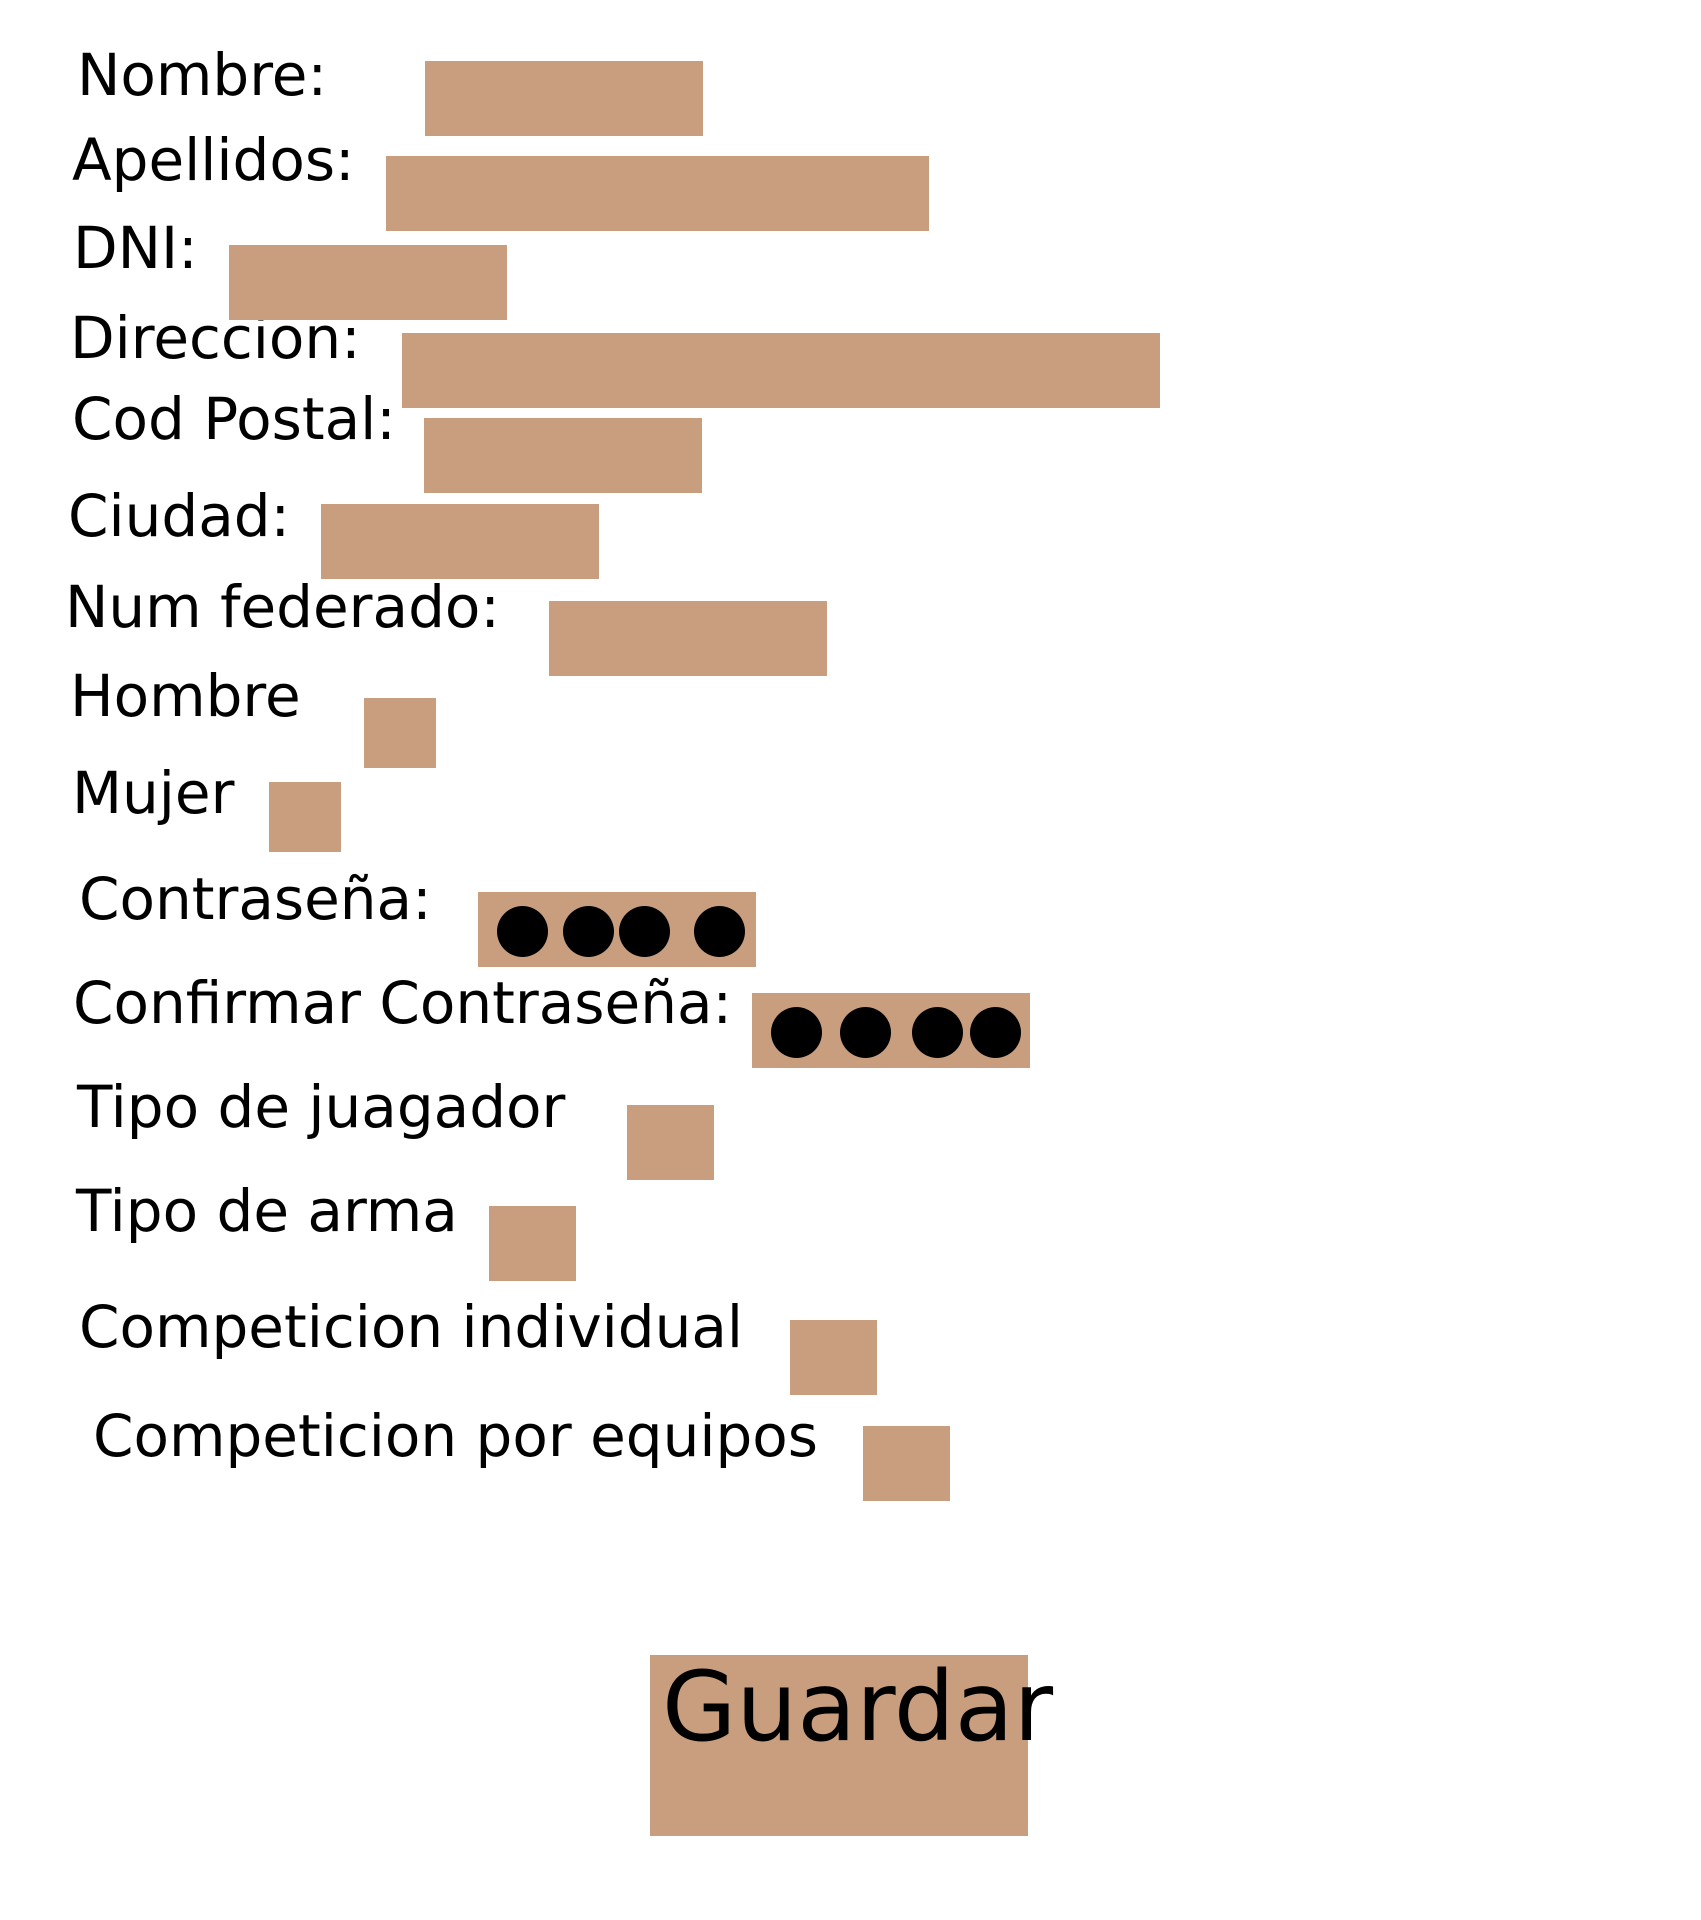  Describe the element at coordinates (833, 1357) in the screenshot. I see `competicion-individual-checkbox` at that location.